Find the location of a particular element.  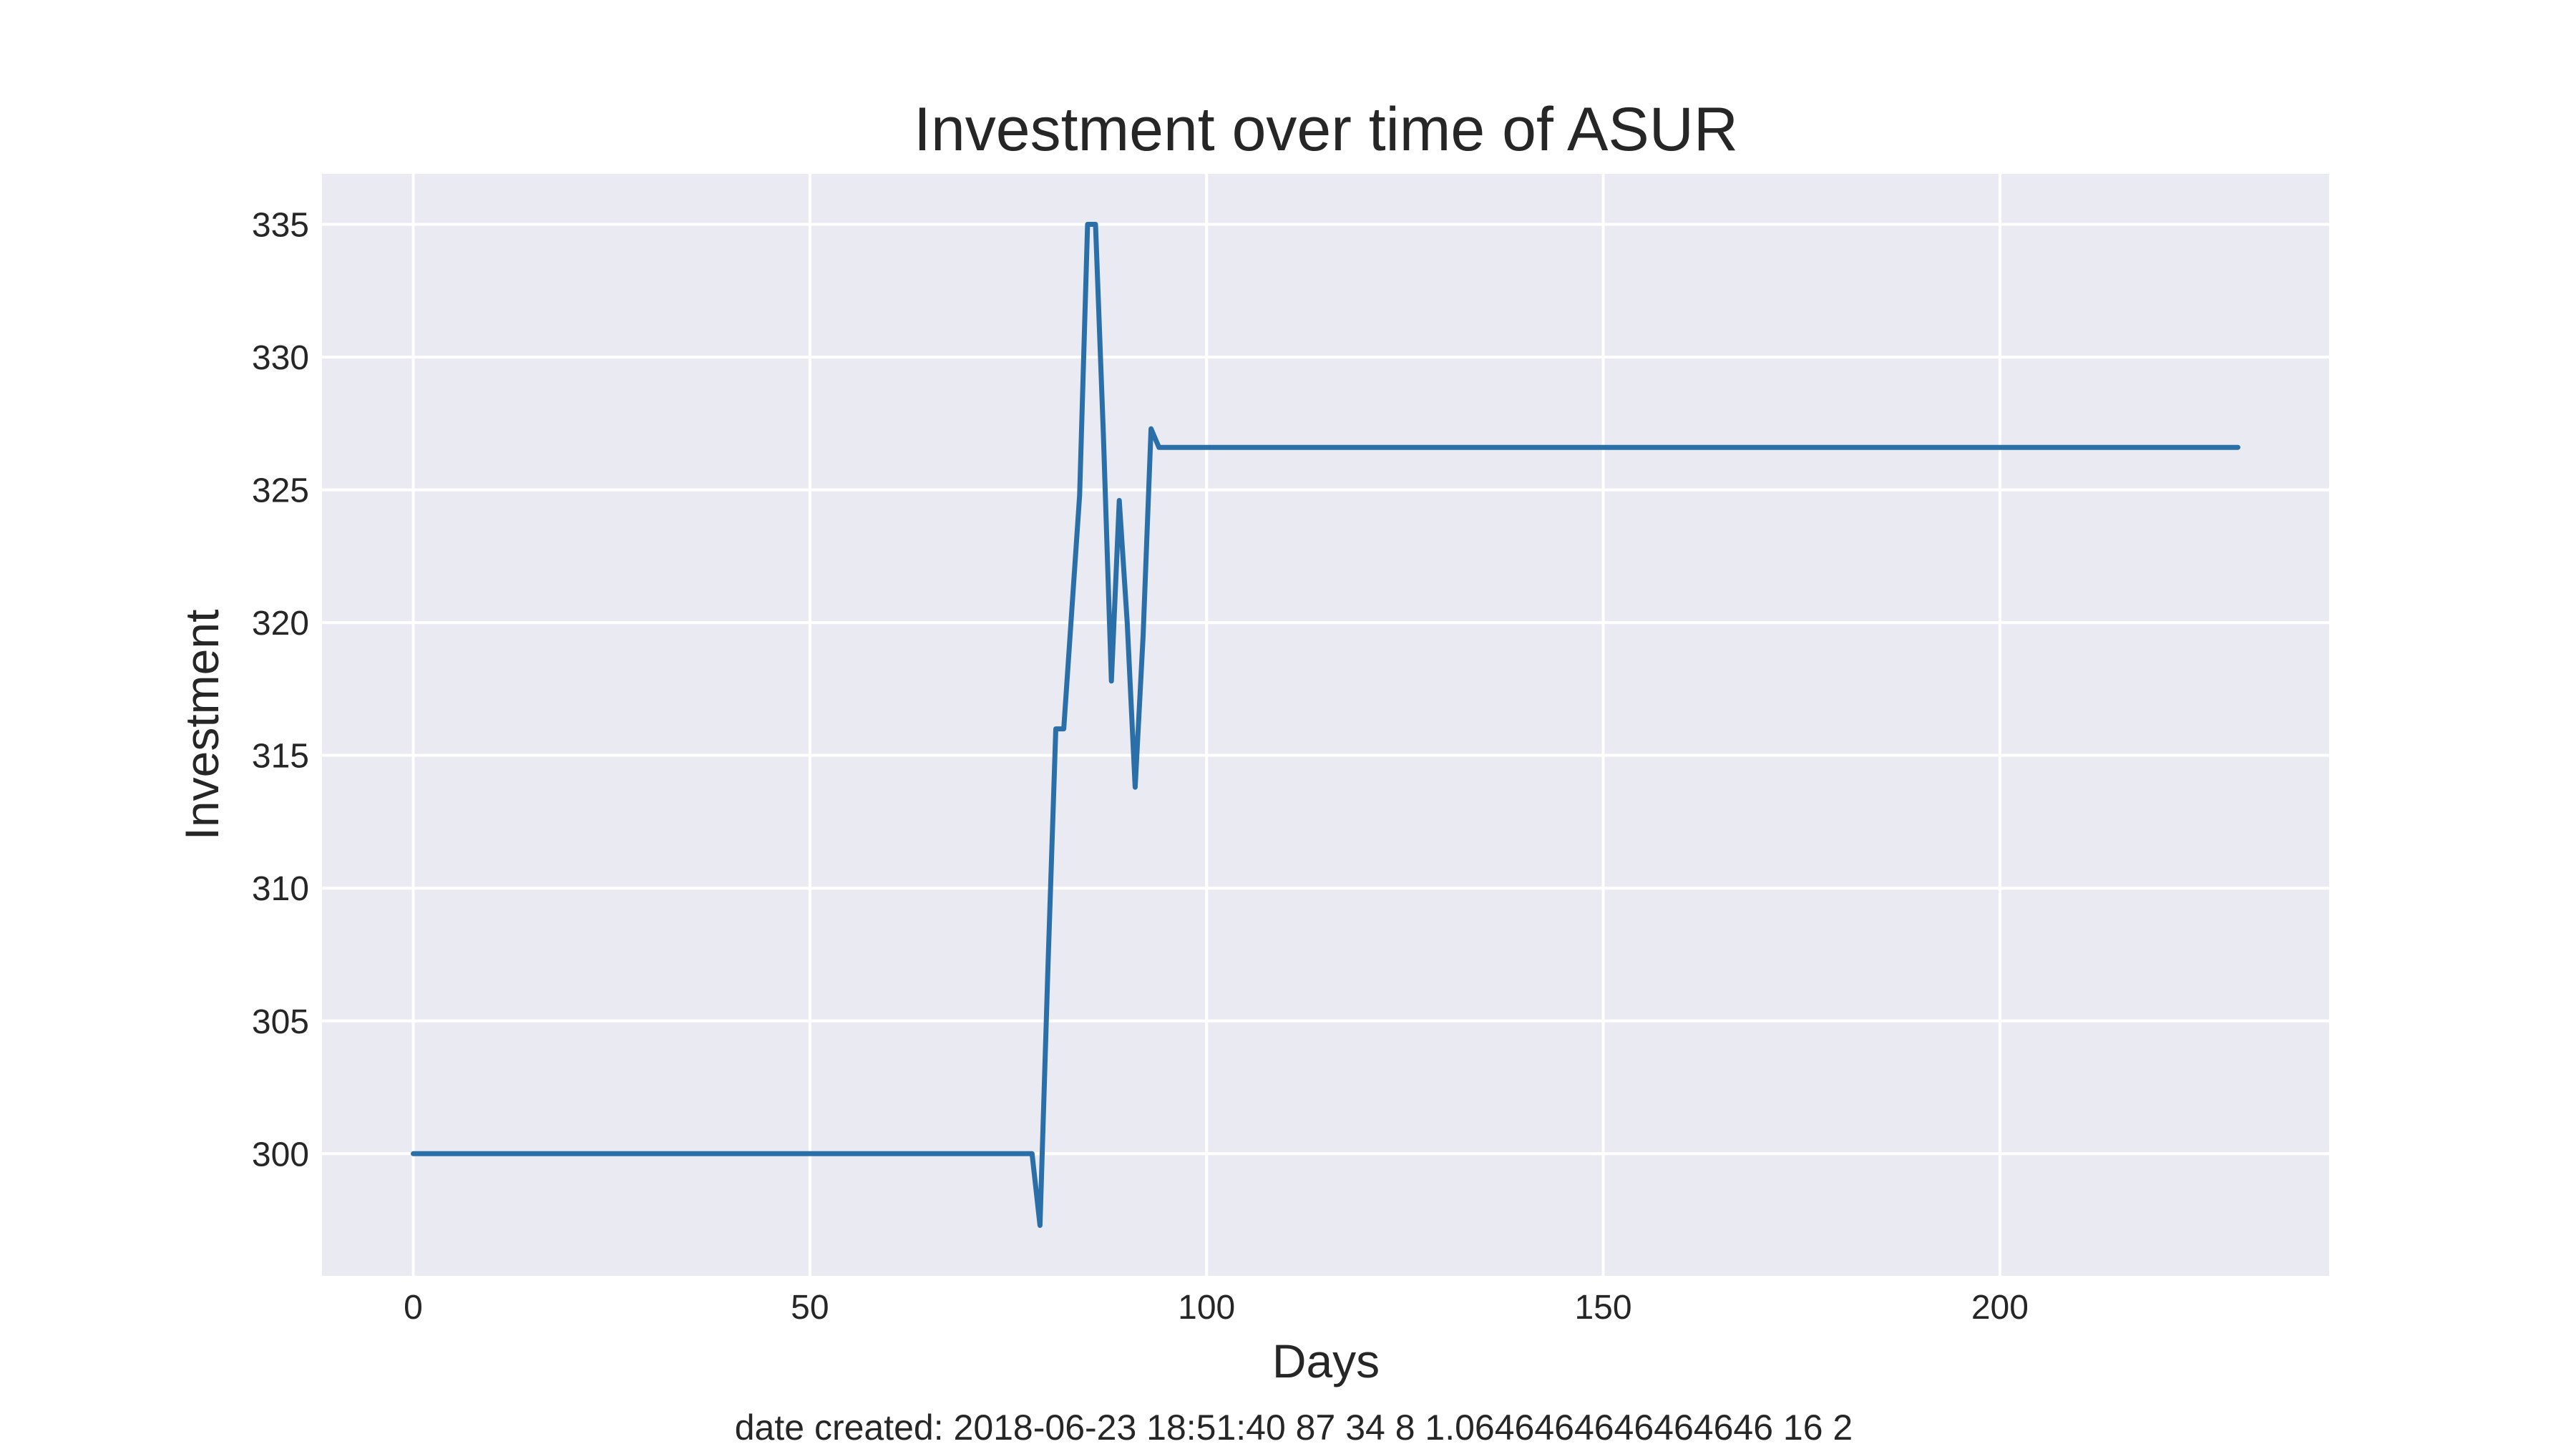

y-axis-label: Investment is located at coordinates (201, 725).